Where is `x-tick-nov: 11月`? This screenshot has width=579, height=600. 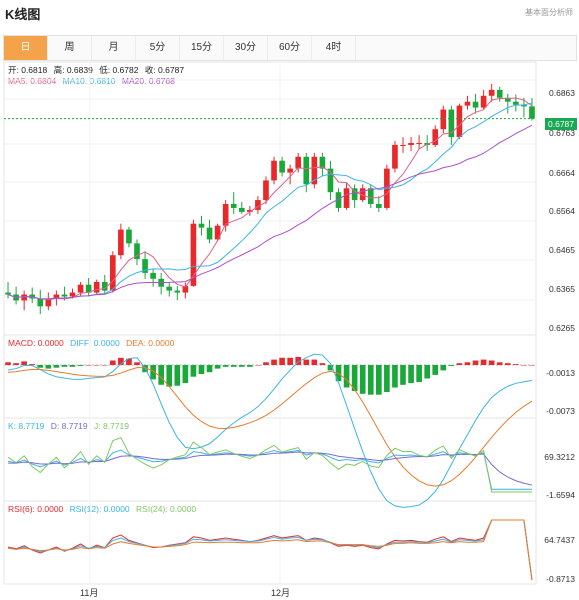 x-tick-nov: 11月 is located at coordinates (89, 593).